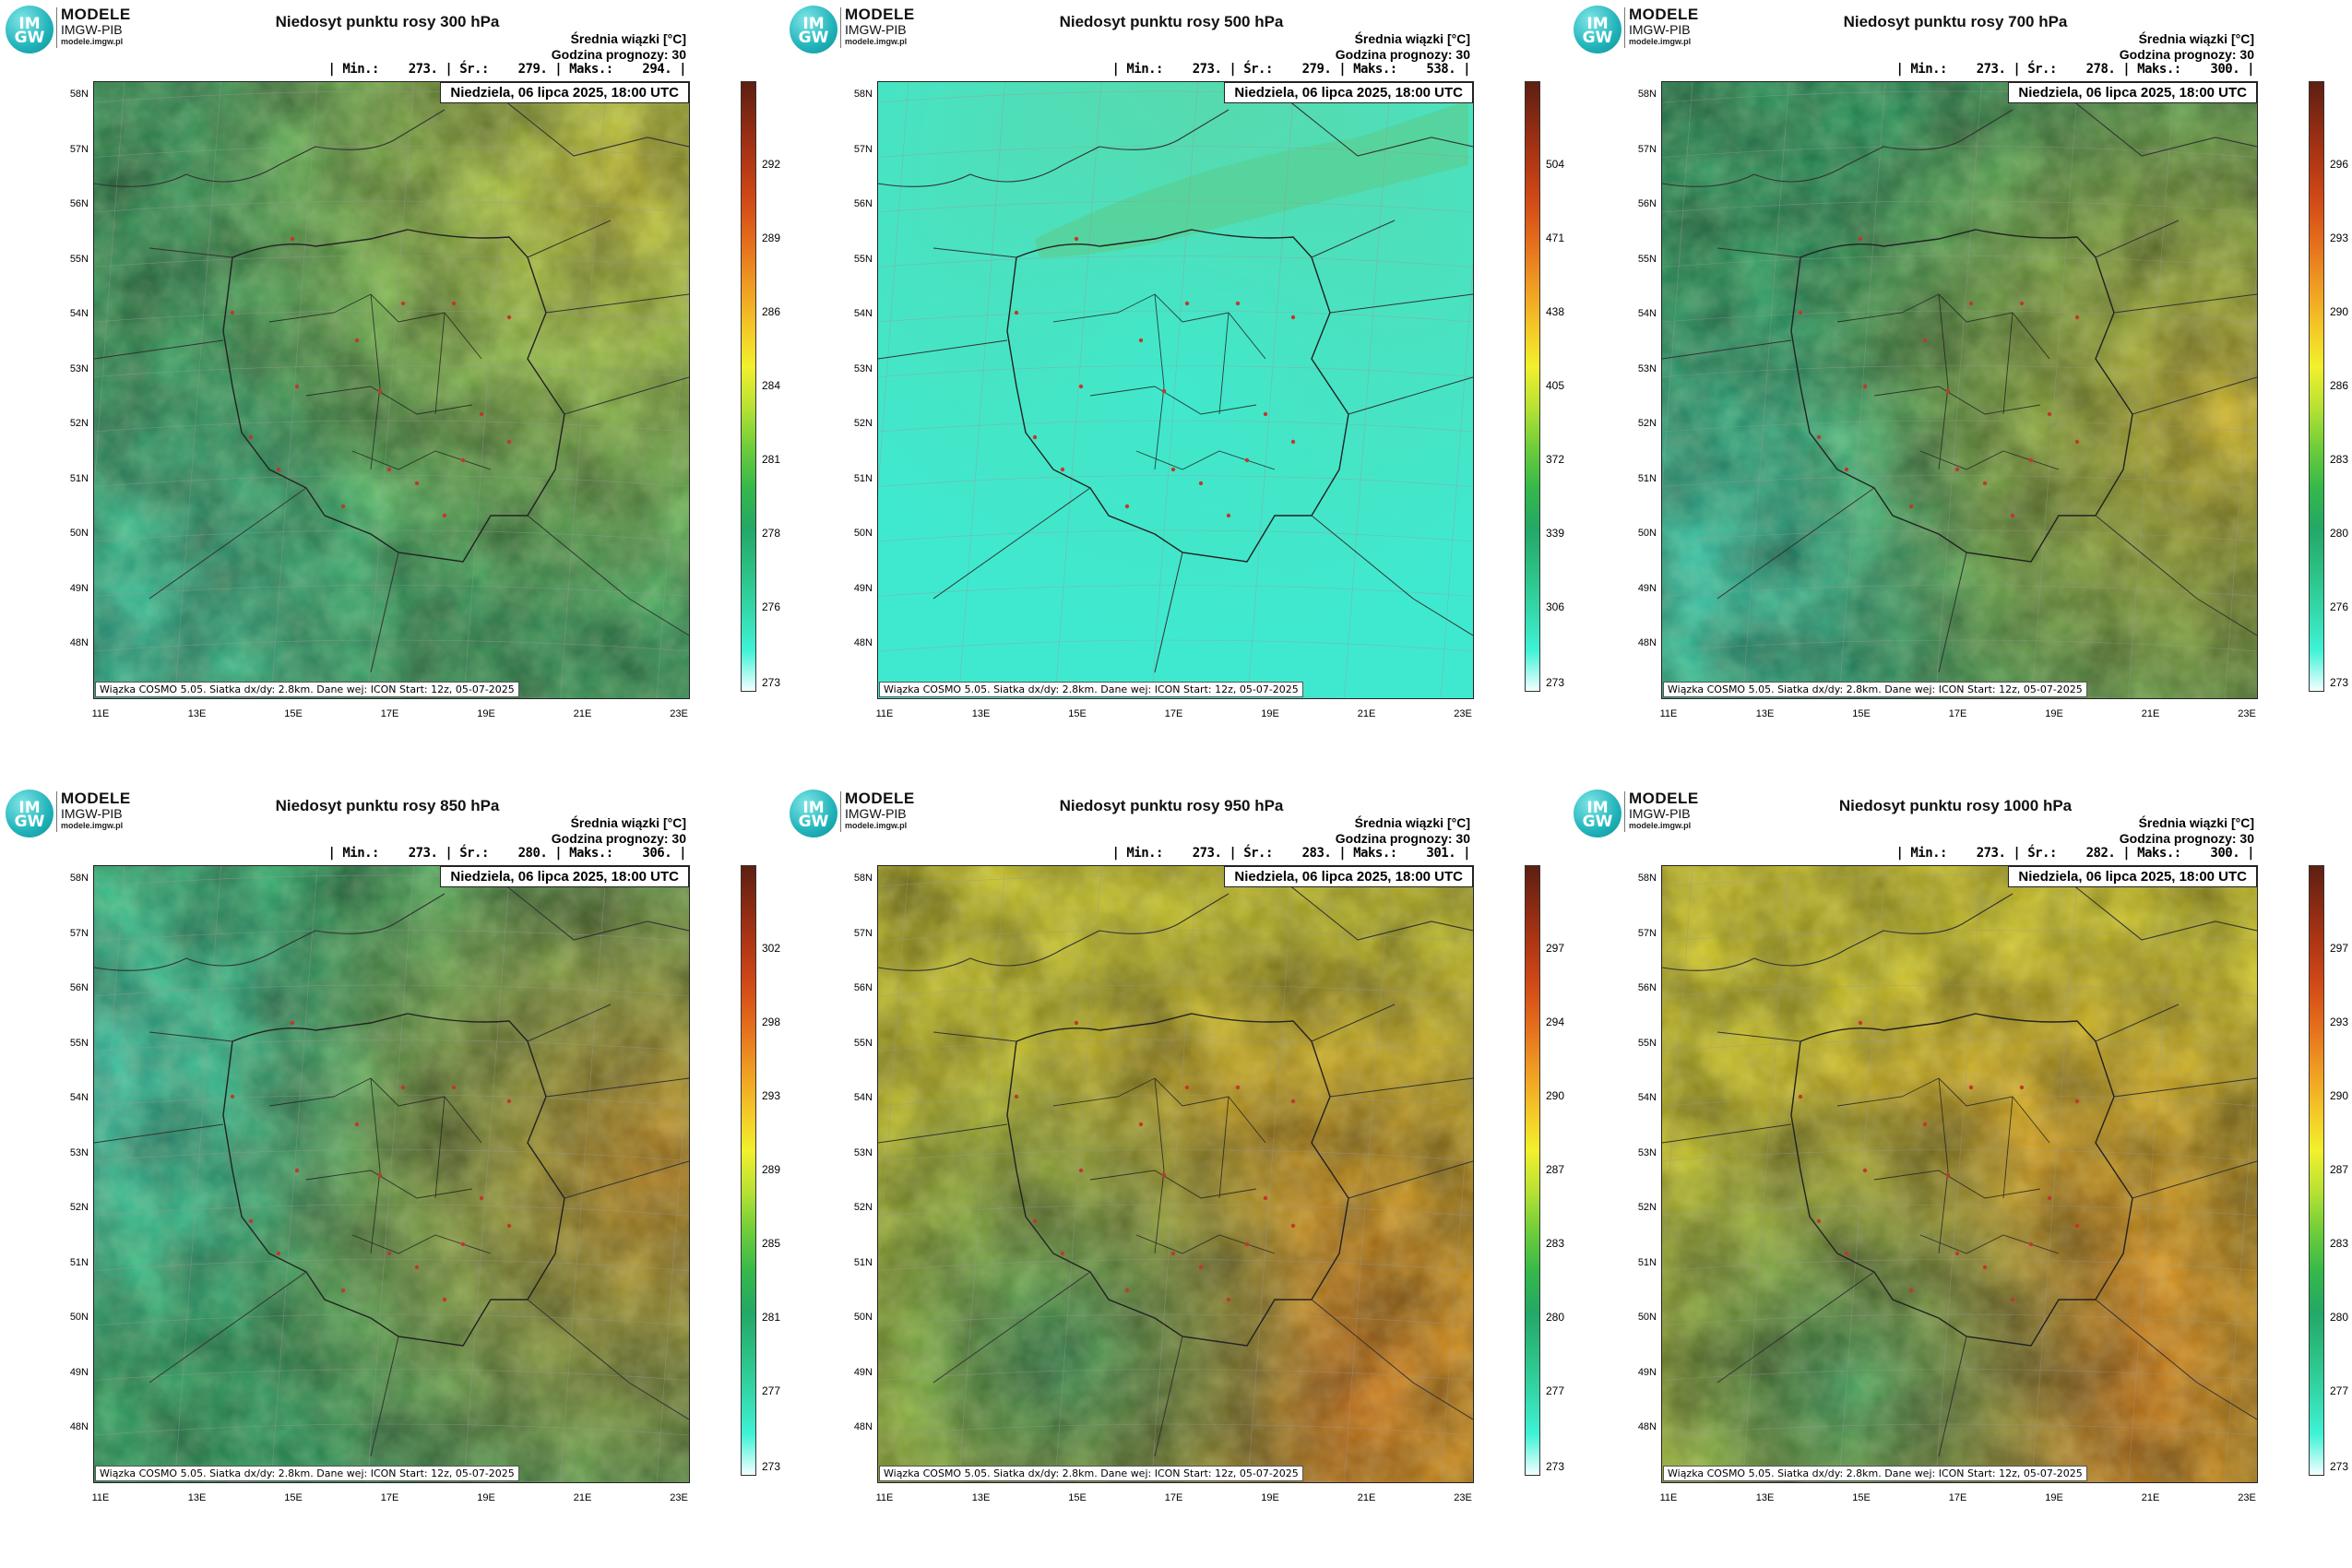 The height and width of the screenshot is (1568, 2352). Describe the element at coordinates (1640, 389) in the screenshot. I see `latitude-axis: 58N 57N 56N 55N 54N 53N 52N 51N 50N 49N 48N` at that location.